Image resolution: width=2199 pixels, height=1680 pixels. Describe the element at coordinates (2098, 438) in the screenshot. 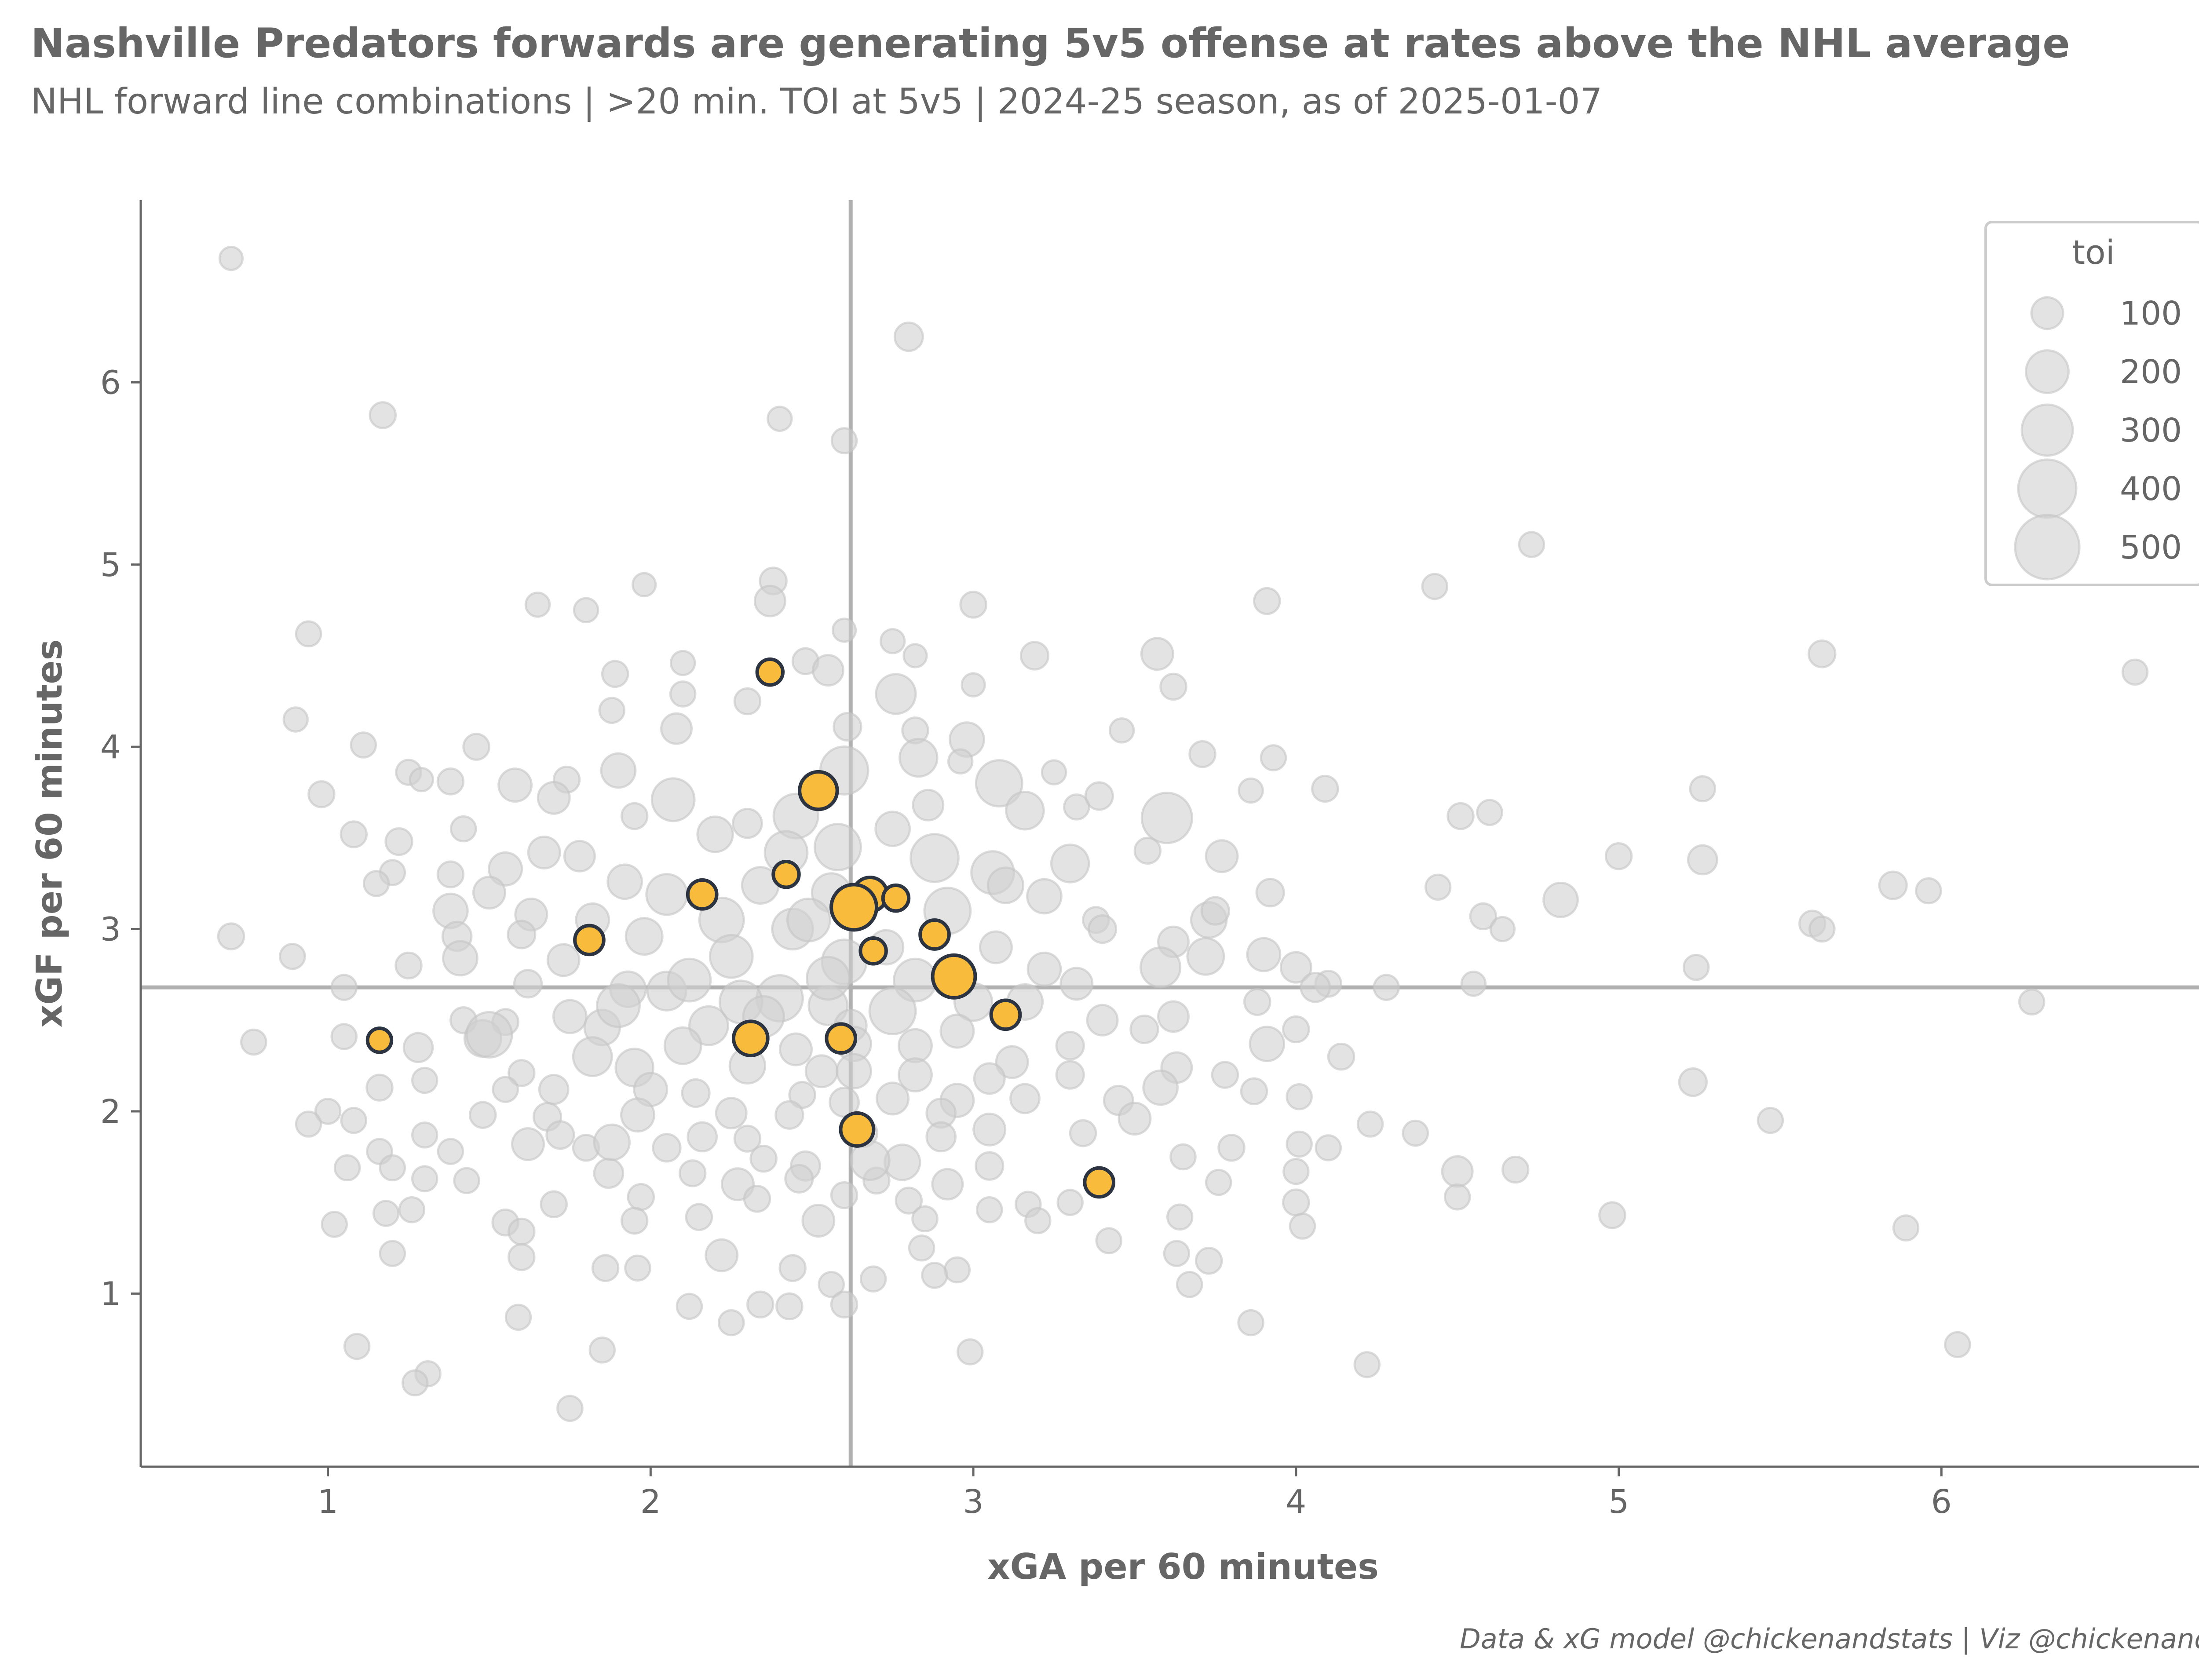

I see `legend-entries: 100 200 300 400 500` at that location.